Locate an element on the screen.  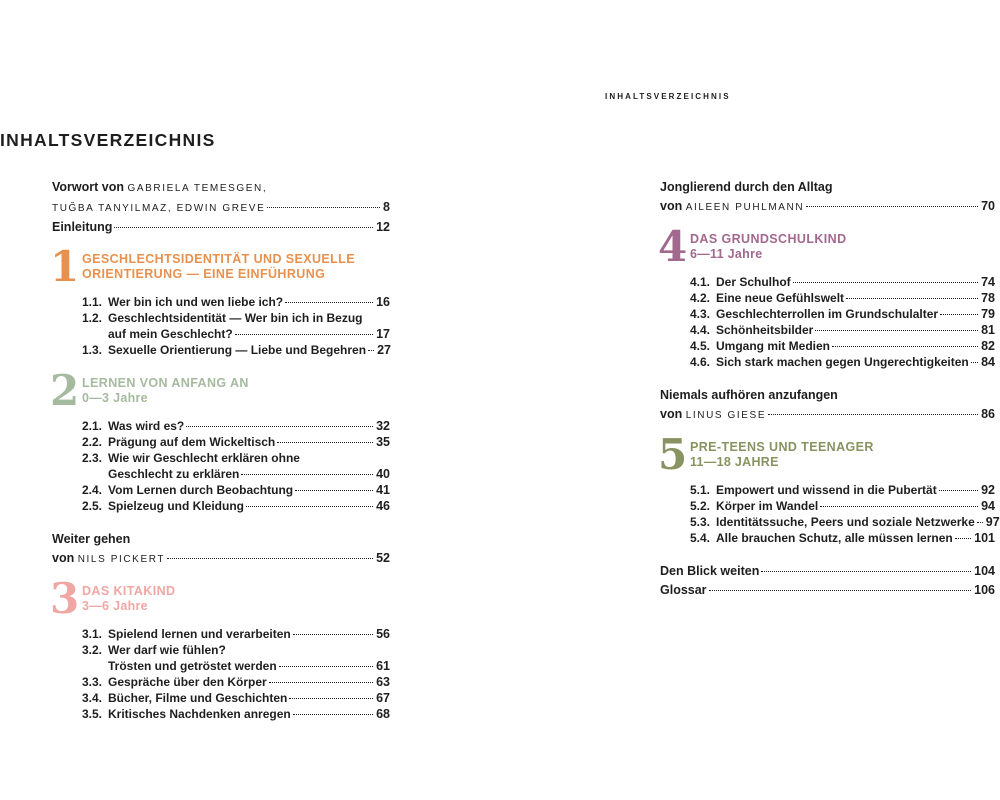
entry-text: Einleitung is located at coordinates (82, 227).